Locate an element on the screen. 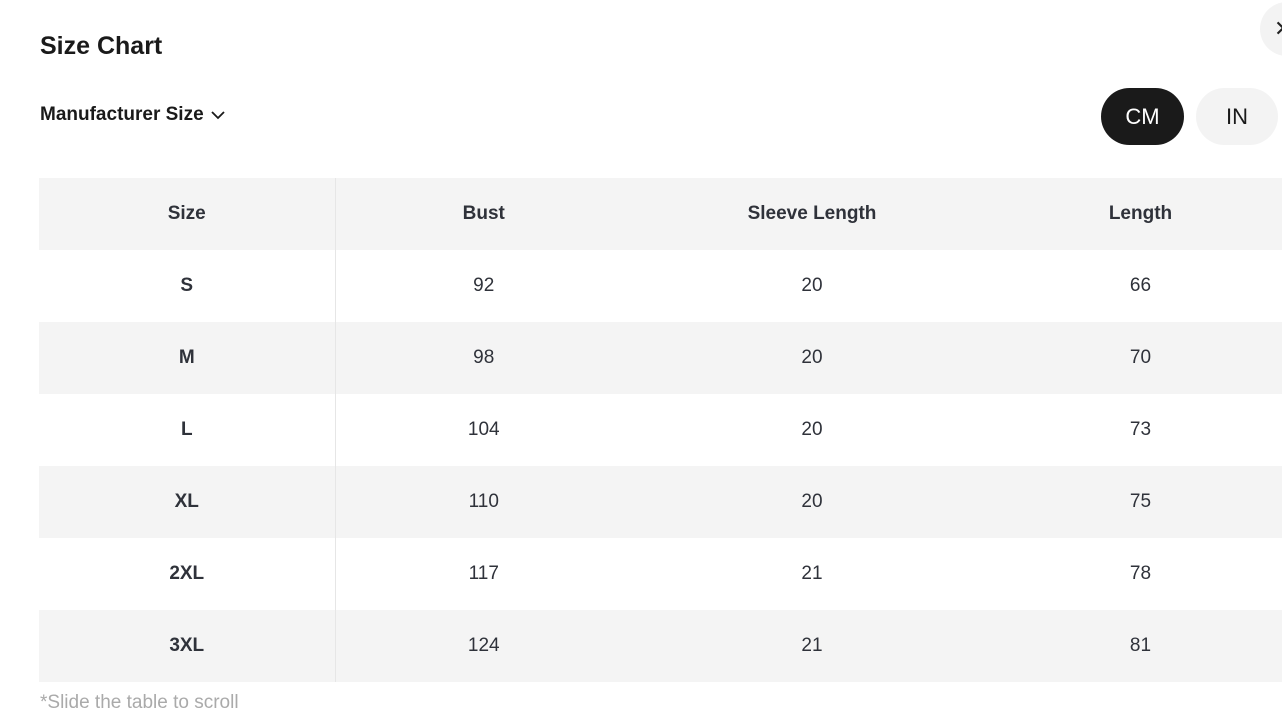 The image size is (1282, 714). cell-bust: 110 is located at coordinates (483, 501).